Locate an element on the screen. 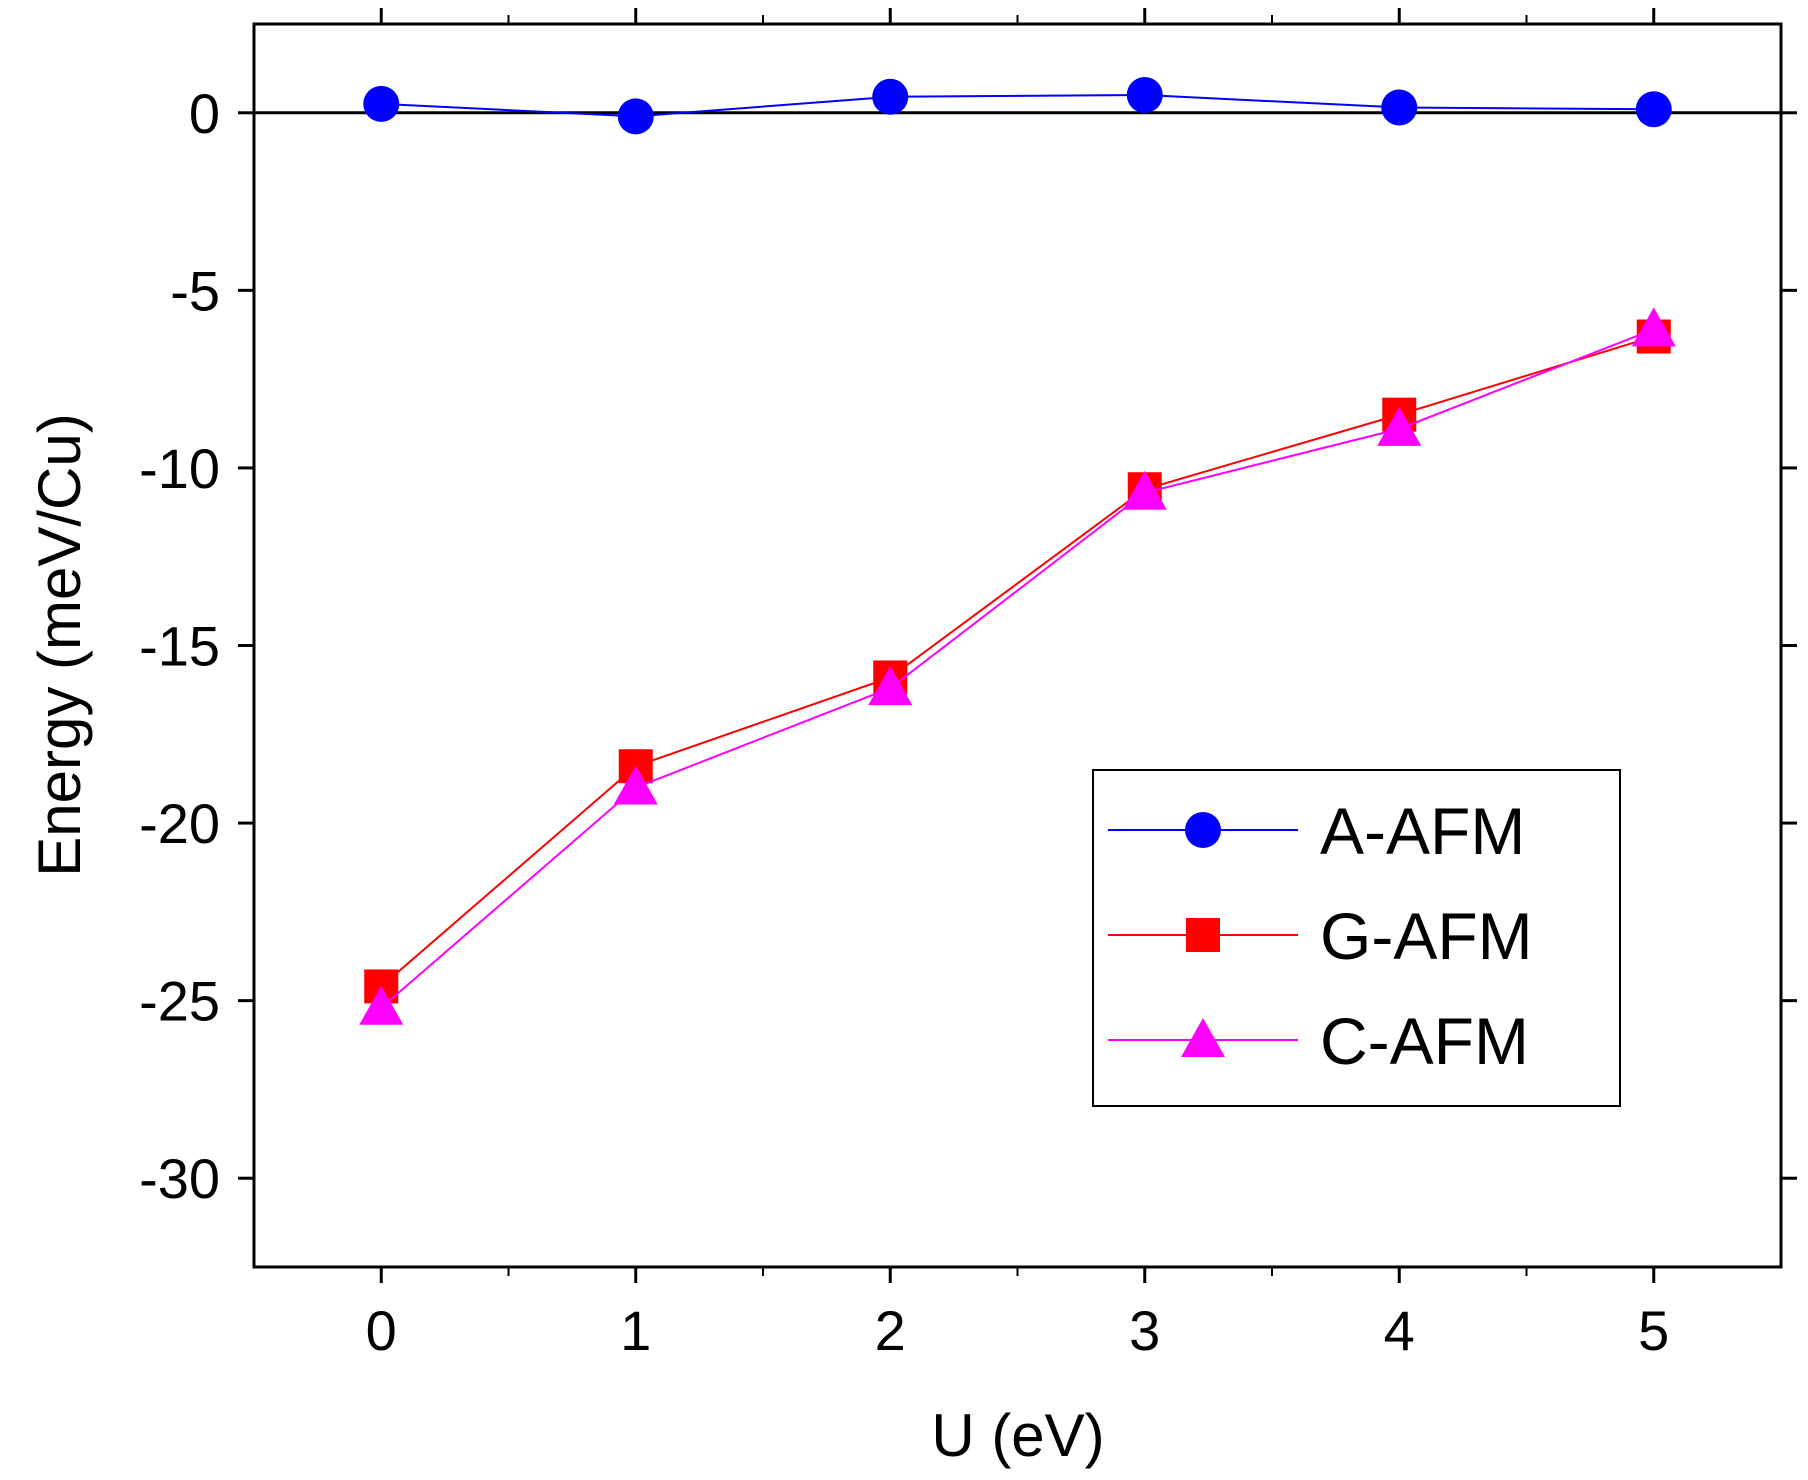 Image resolution: width=1808 pixels, height=1480 pixels. series-line-a-afm is located at coordinates (1017, 106).